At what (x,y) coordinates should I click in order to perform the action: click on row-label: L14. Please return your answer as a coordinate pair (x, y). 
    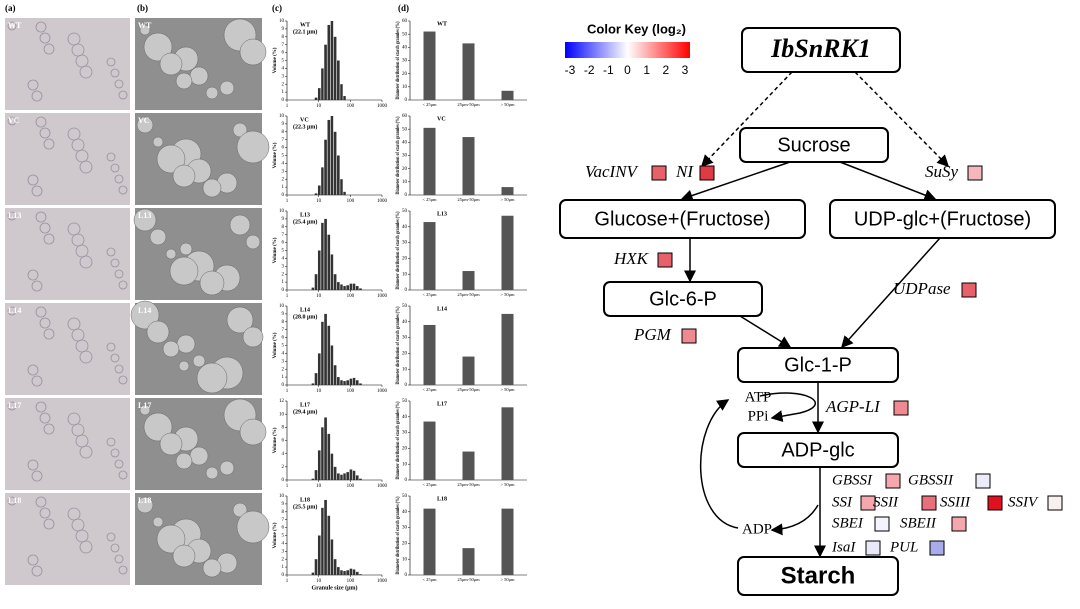
    Looking at the image, I should click on (14, 310).